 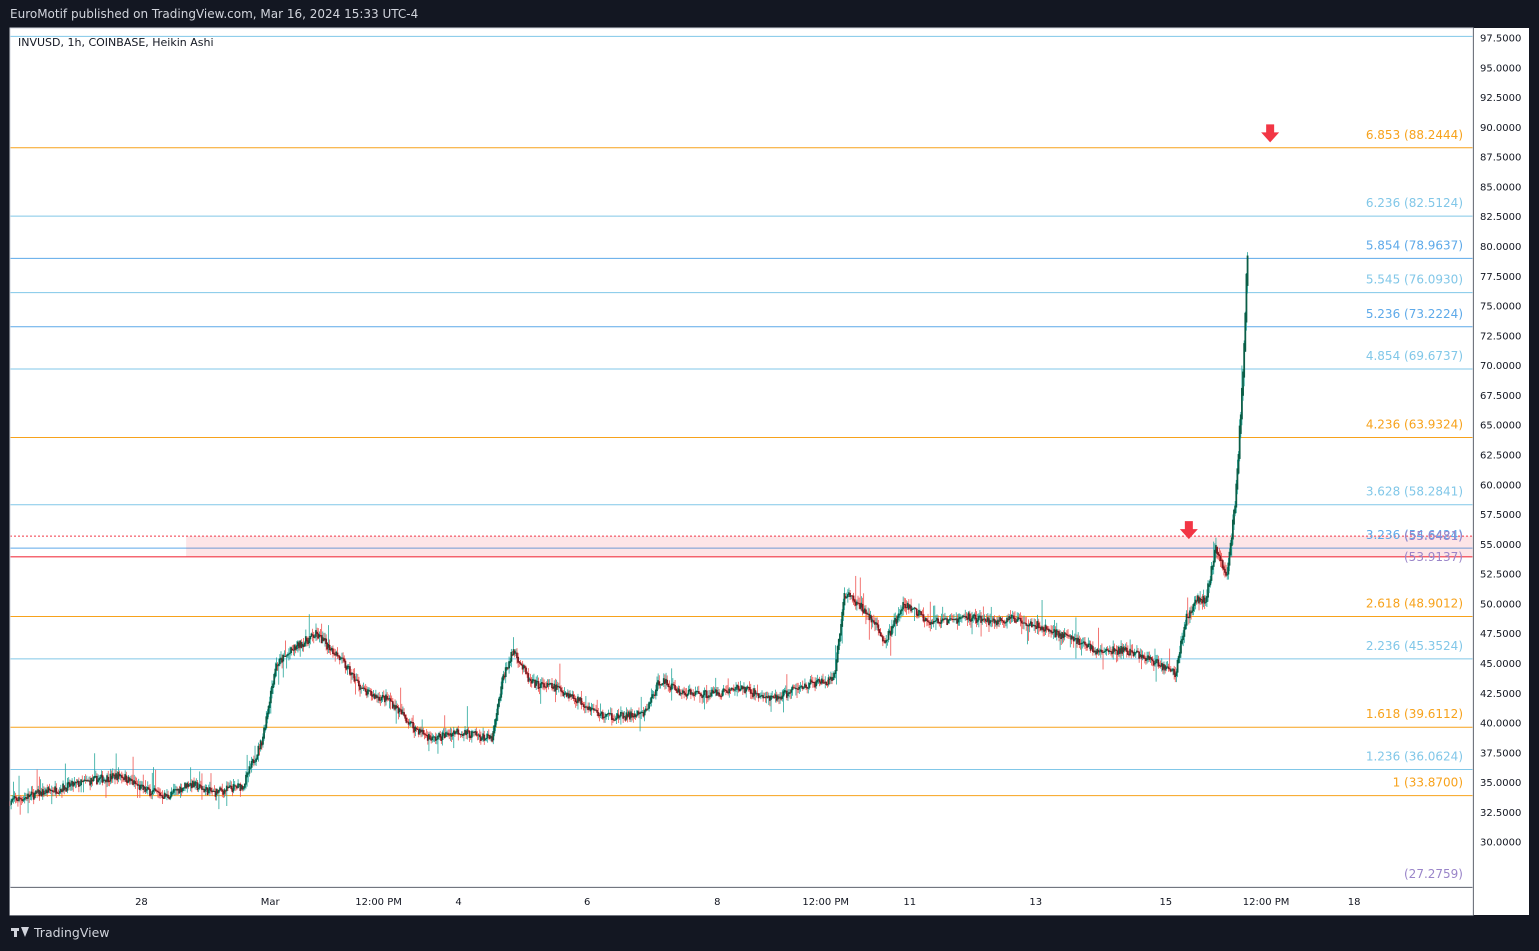 What do you see at coordinates (1433, 874) in the screenshot?
I see `range-low-label: (27.2759)` at bounding box center [1433, 874].